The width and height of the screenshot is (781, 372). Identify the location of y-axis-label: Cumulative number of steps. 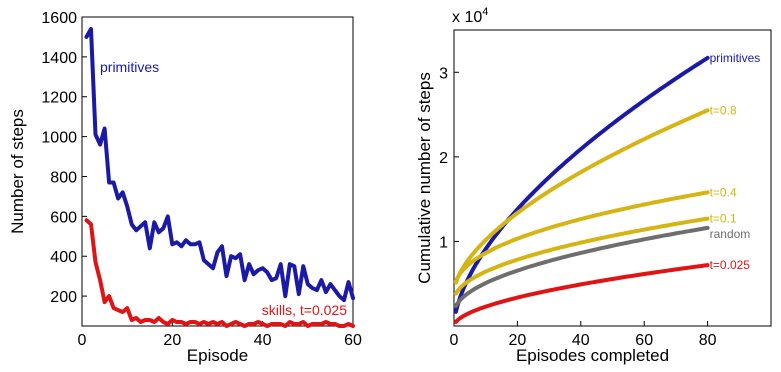
(424, 178).